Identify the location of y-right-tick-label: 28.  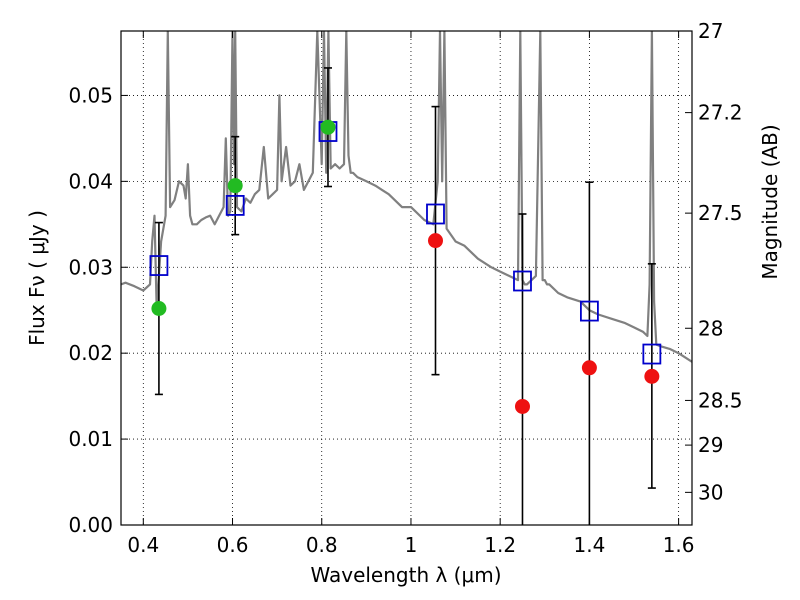
(710, 328).